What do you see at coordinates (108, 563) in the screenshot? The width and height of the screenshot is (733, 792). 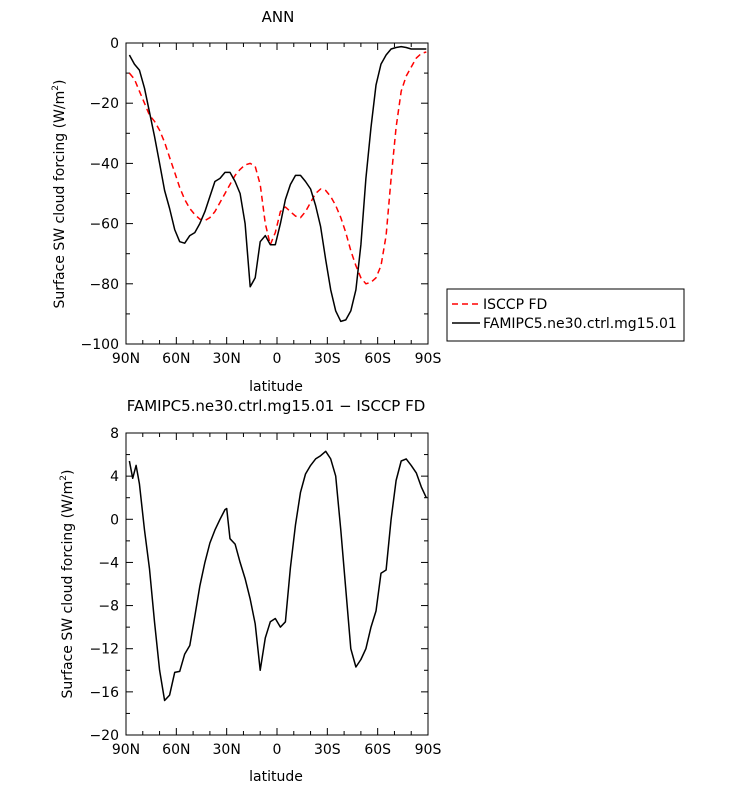 I see `y-tick-label: −4` at bounding box center [108, 563].